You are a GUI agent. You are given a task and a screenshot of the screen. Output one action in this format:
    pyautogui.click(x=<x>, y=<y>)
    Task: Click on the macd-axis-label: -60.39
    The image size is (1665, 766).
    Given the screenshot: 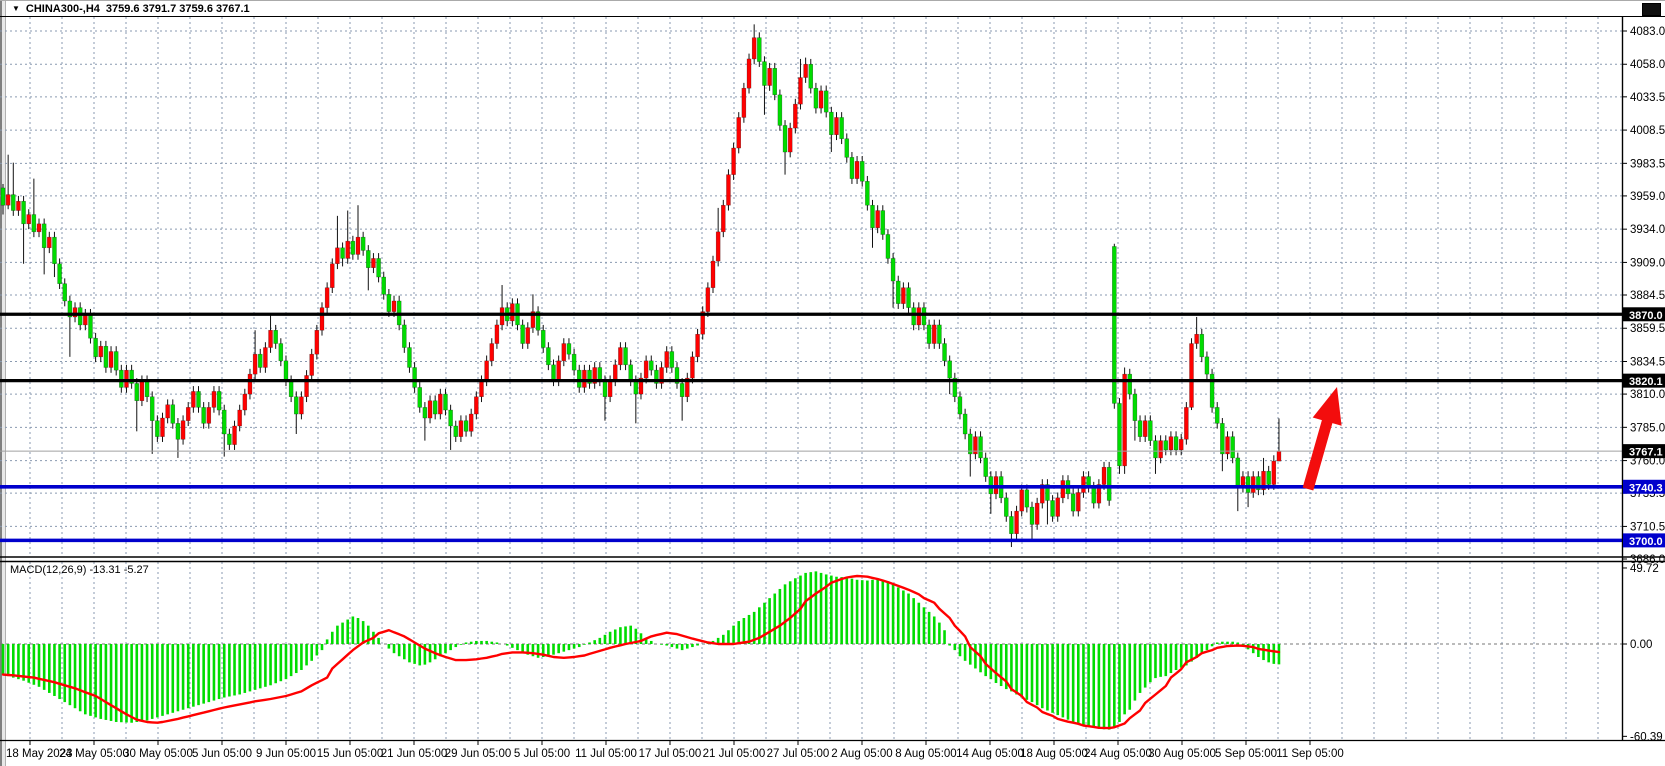 What is the action you would take?
    pyautogui.click(x=1646, y=737)
    